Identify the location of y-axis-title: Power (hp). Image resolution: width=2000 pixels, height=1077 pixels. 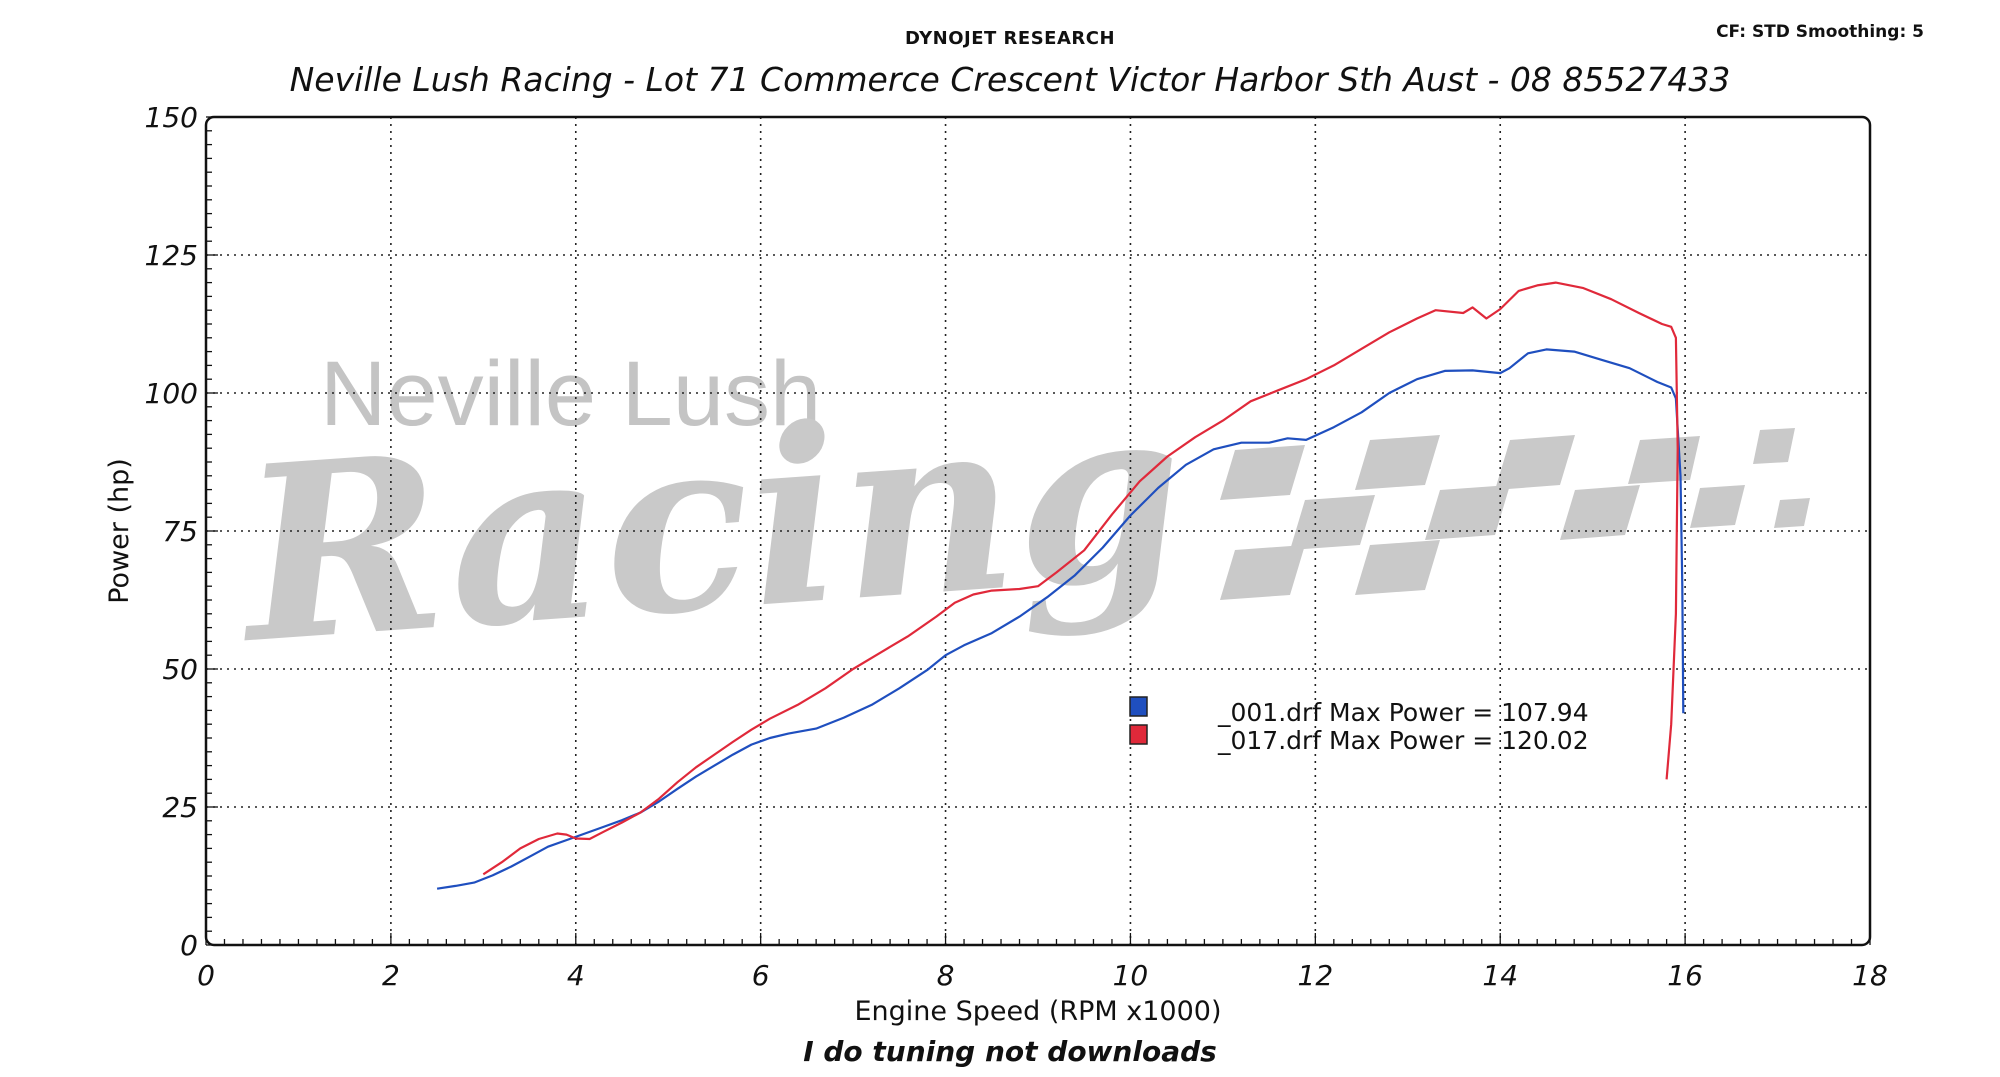
(119, 531).